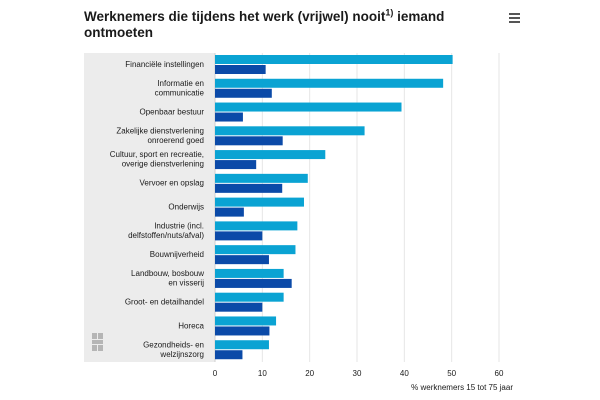 This screenshot has height=400, width=600. I want to click on category-label-line: delfstoffen/nuts/afval), so click(166, 235).